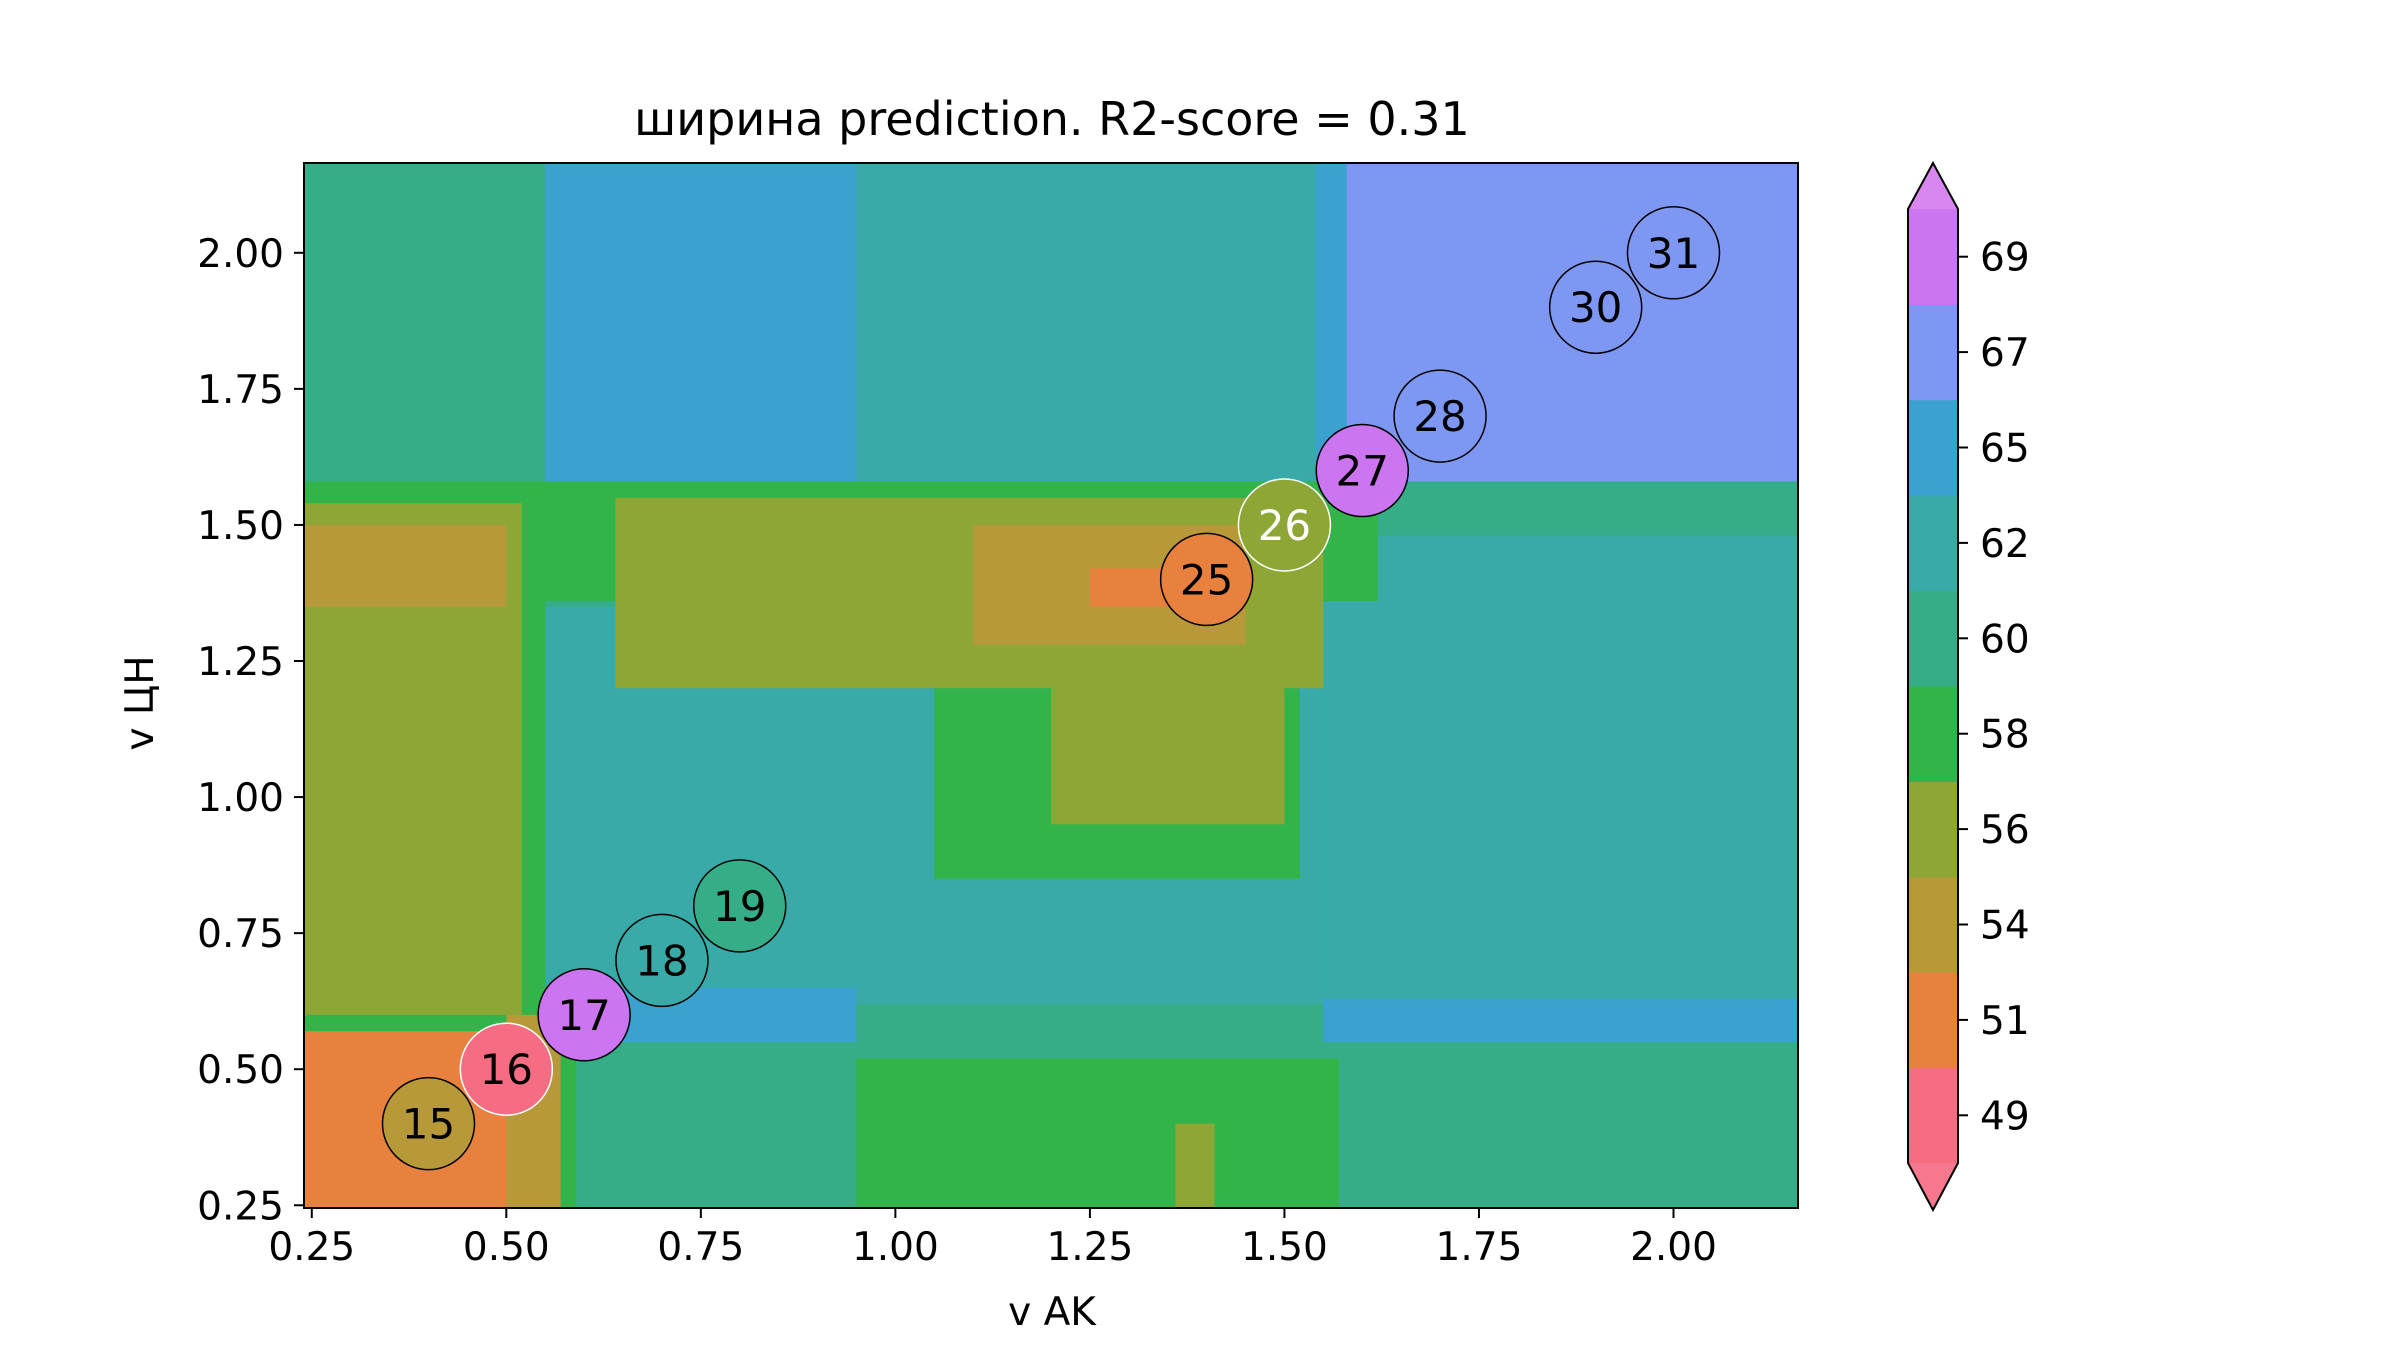  I want to click on point-label: 25, so click(1206, 579).